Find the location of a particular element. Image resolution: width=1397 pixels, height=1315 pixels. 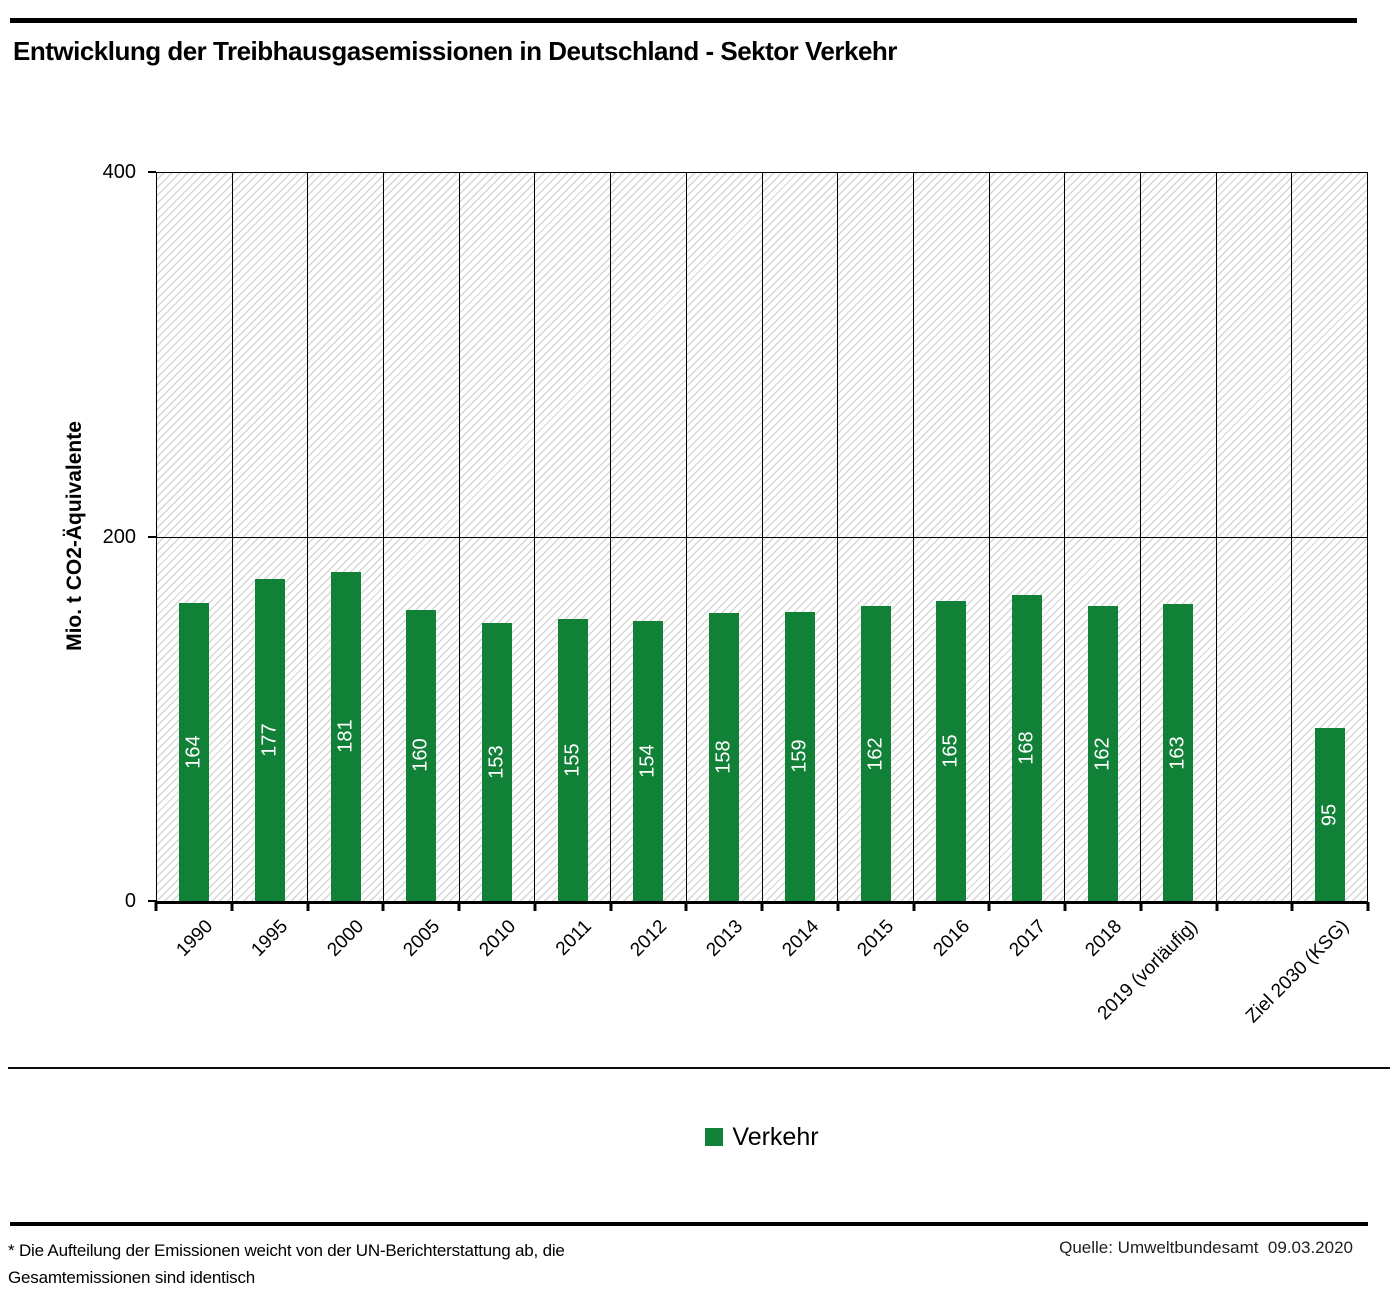

x-axis-tick-label: 2018 is located at coordinates (1103, 938).